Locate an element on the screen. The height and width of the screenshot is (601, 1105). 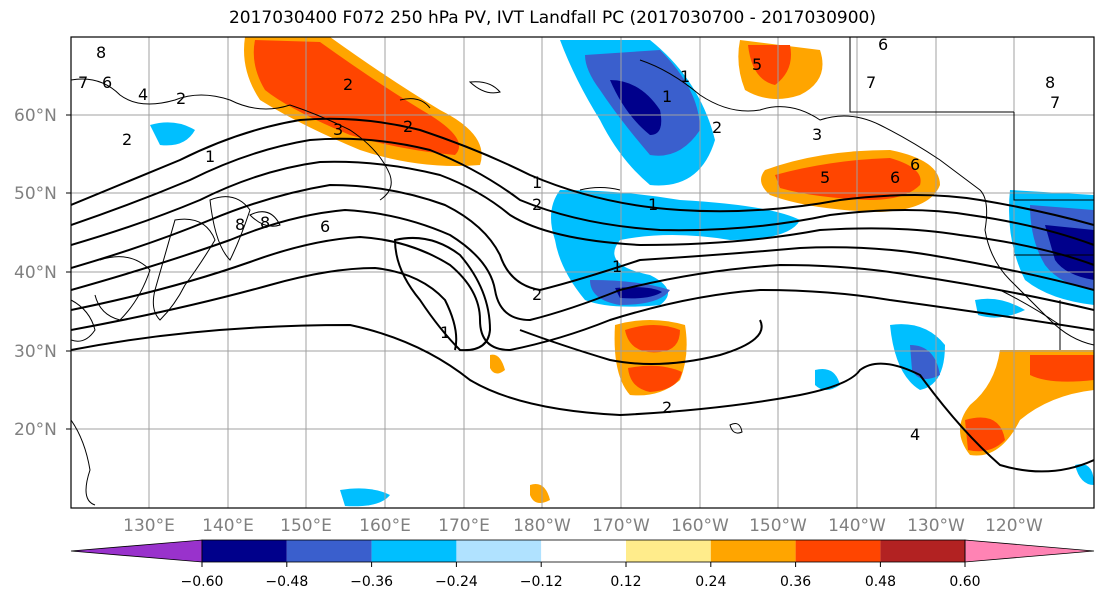
lon-label: 130°E is located at coordinates (149, 526).